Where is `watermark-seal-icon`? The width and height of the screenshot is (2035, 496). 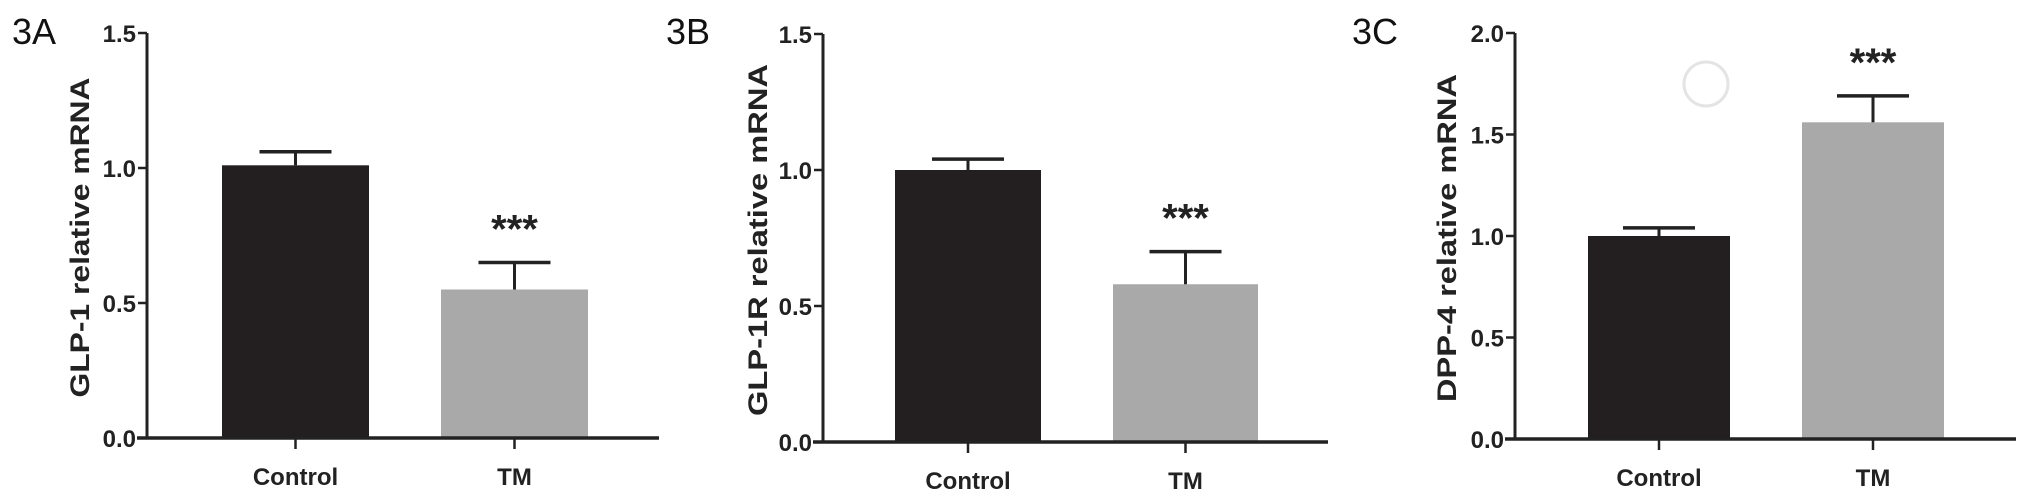 watermark-seal-icon is located at coordinates (1706, 84).